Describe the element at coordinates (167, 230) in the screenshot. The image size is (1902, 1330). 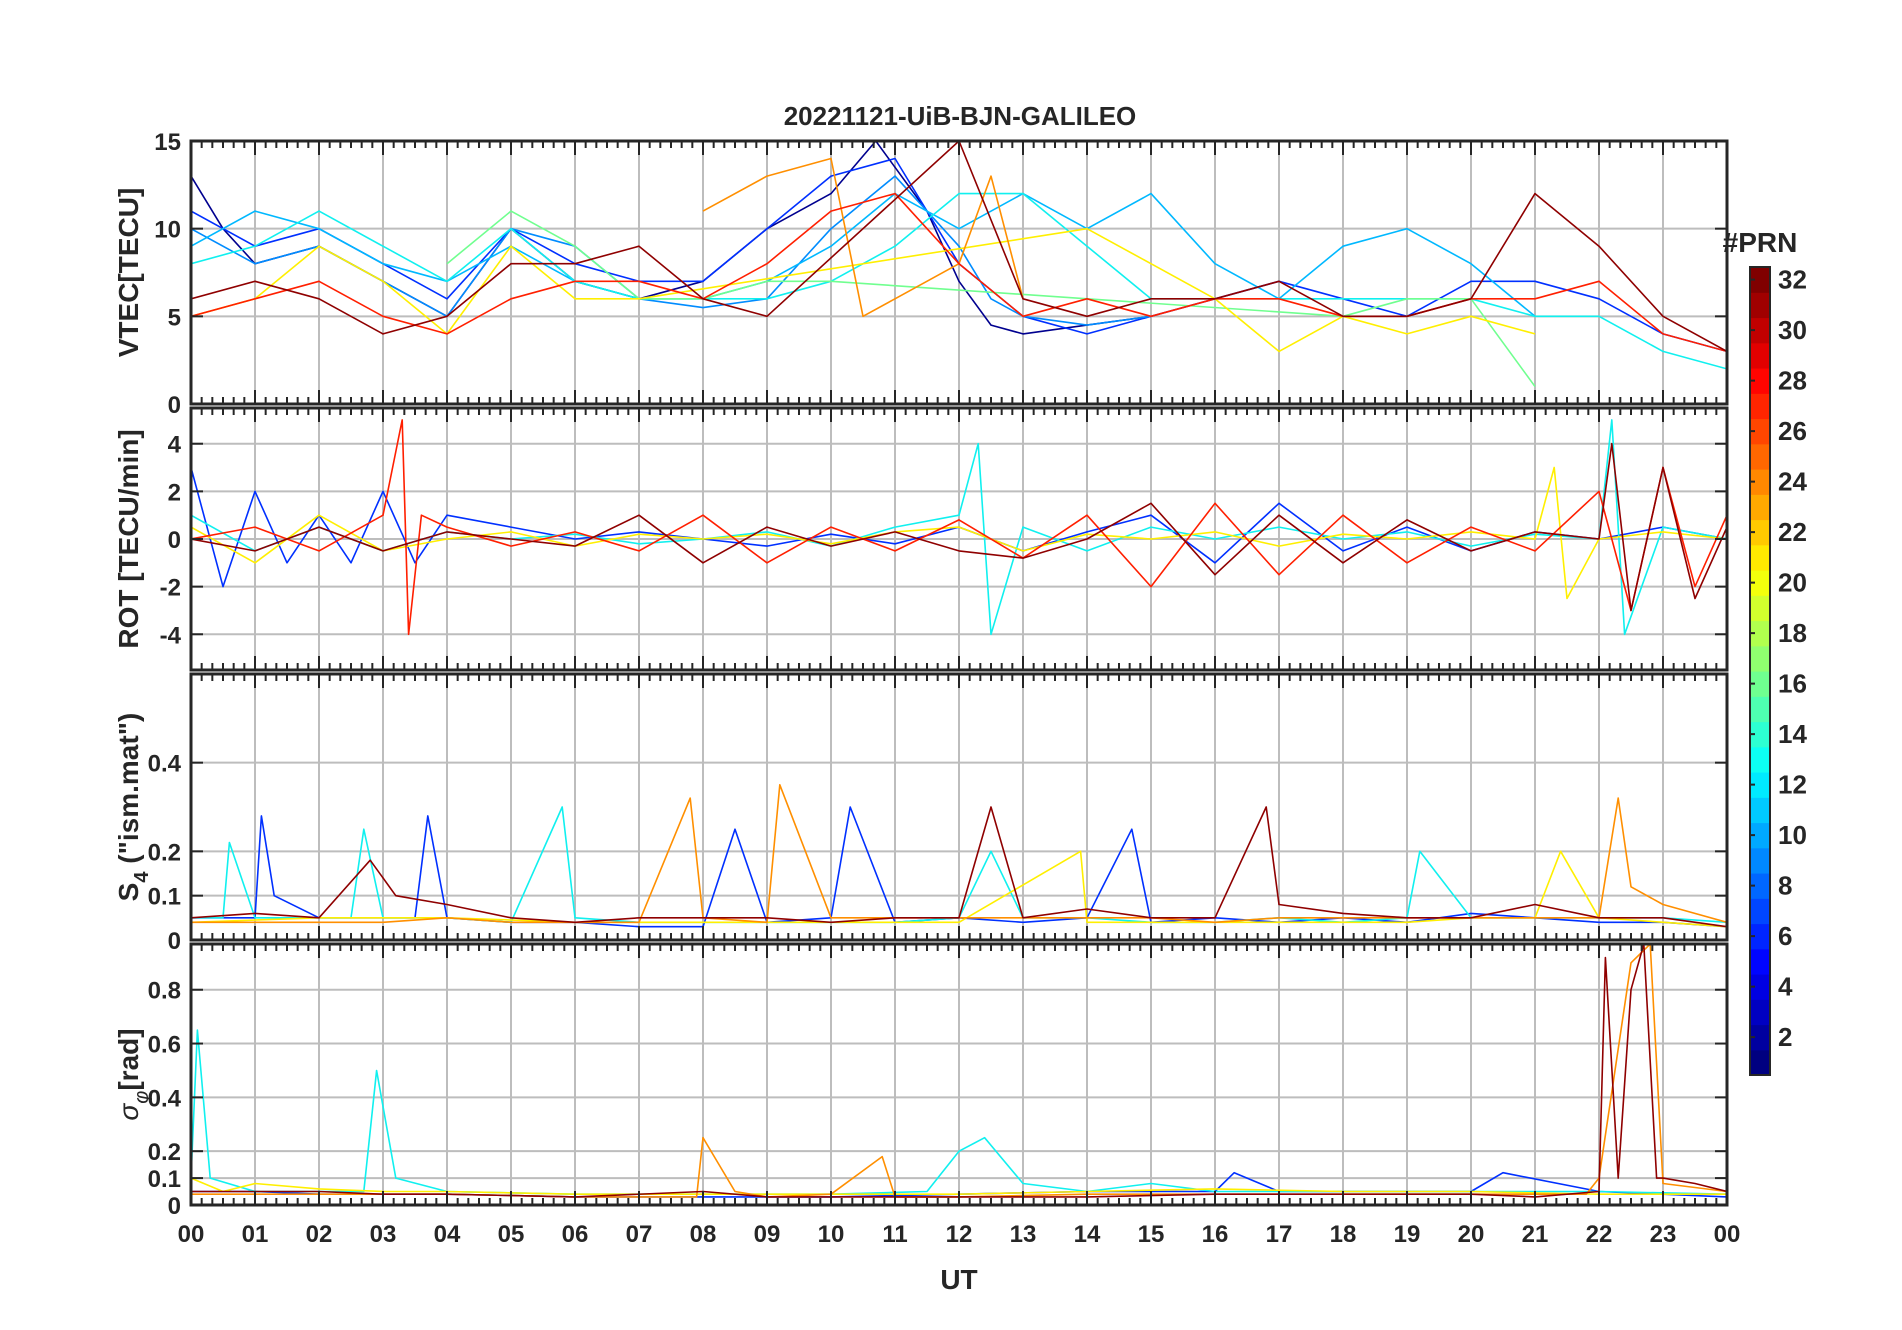
I see `y-tick-label: 10` at that location.